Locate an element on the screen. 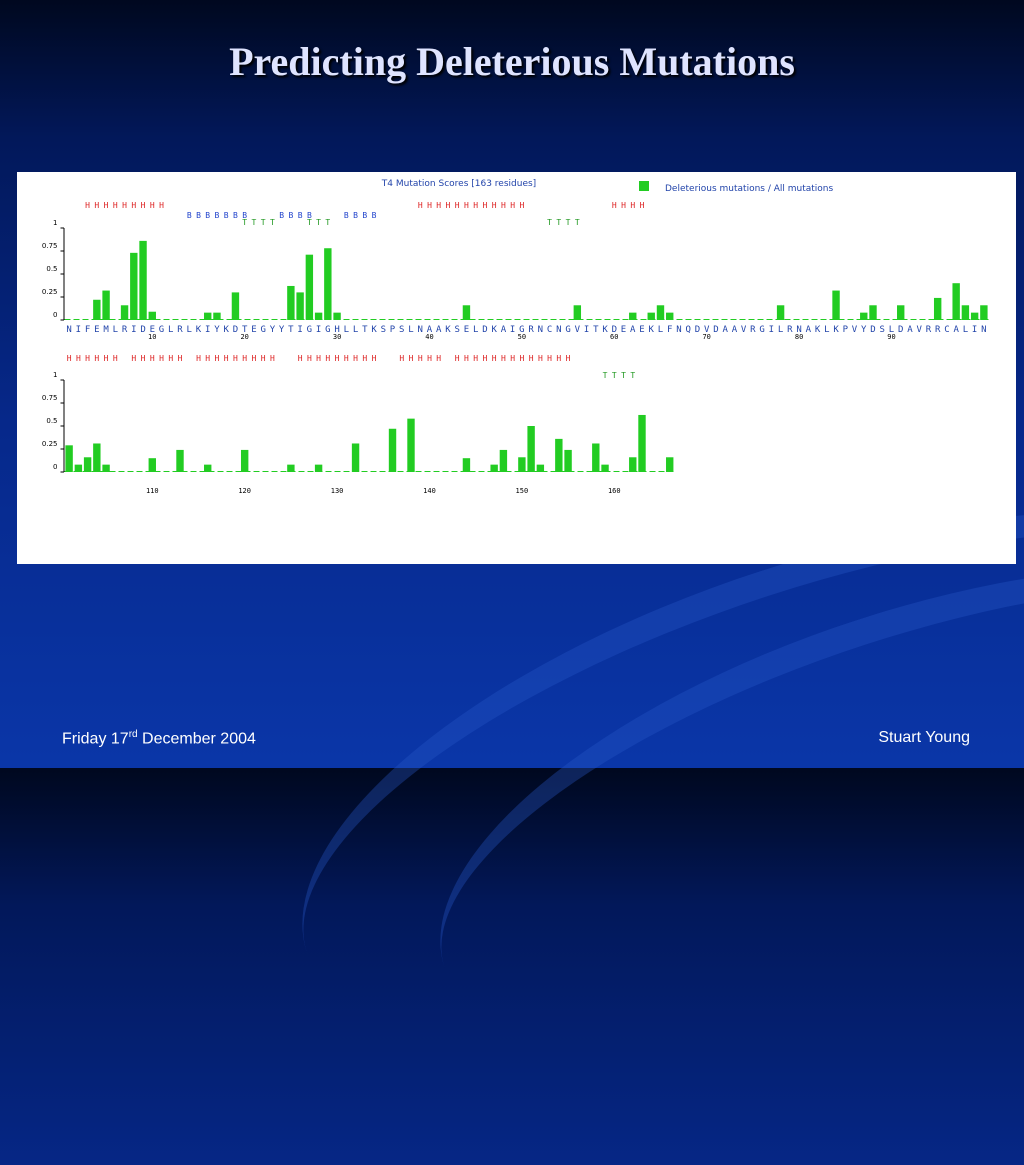 This screenshot has height=1165, width=1024. residue-letter: Q is located at coordinates (687, 330).